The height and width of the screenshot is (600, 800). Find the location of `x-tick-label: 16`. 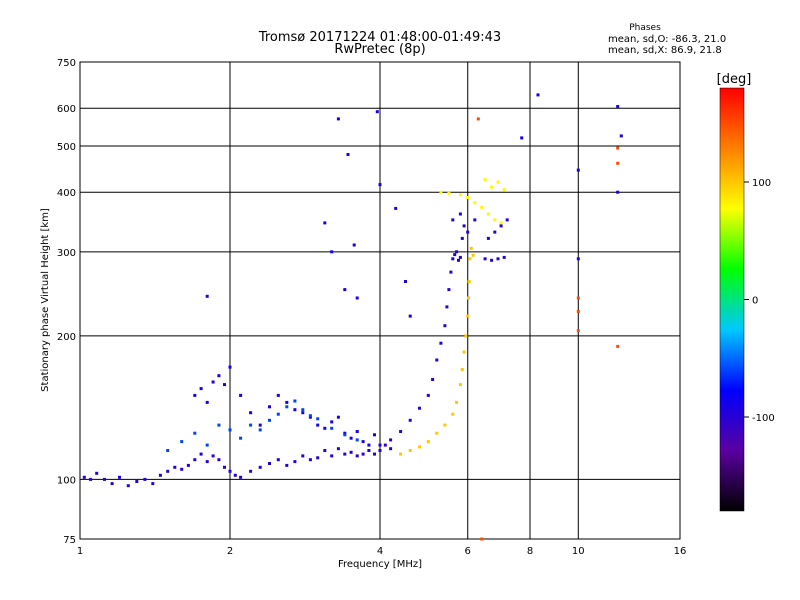

x-tick-label: 16 is located at coordinates (680, 551).